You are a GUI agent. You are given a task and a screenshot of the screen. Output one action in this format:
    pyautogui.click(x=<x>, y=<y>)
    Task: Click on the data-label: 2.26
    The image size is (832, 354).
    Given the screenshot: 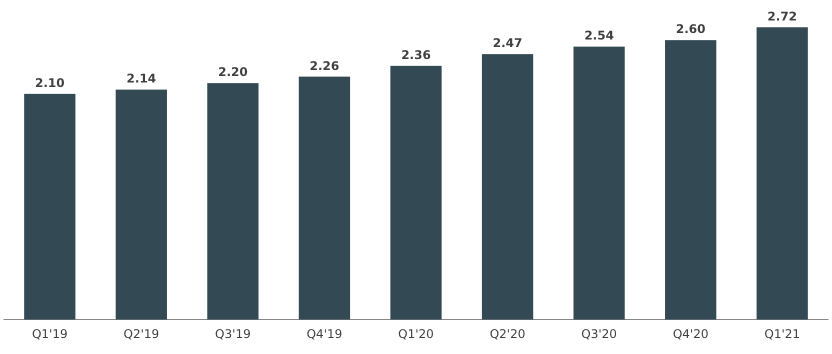 What is the action you would take?
    pyautogui.click(x=325, y=65)
    